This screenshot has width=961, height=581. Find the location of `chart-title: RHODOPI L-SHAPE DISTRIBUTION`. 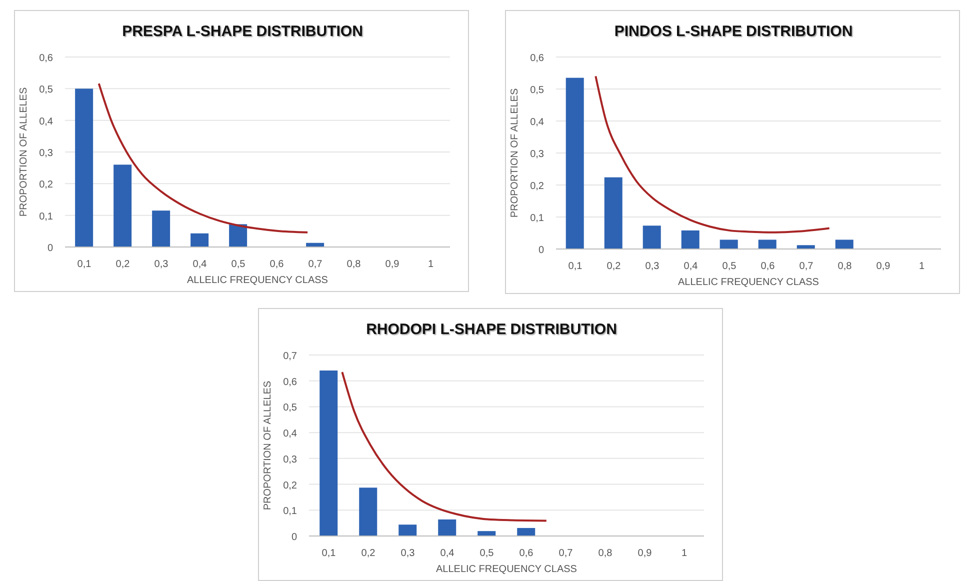

chart-title: RHODOPI L-SHAPE DISTRIBUTION is located at coordinates (491, 329).